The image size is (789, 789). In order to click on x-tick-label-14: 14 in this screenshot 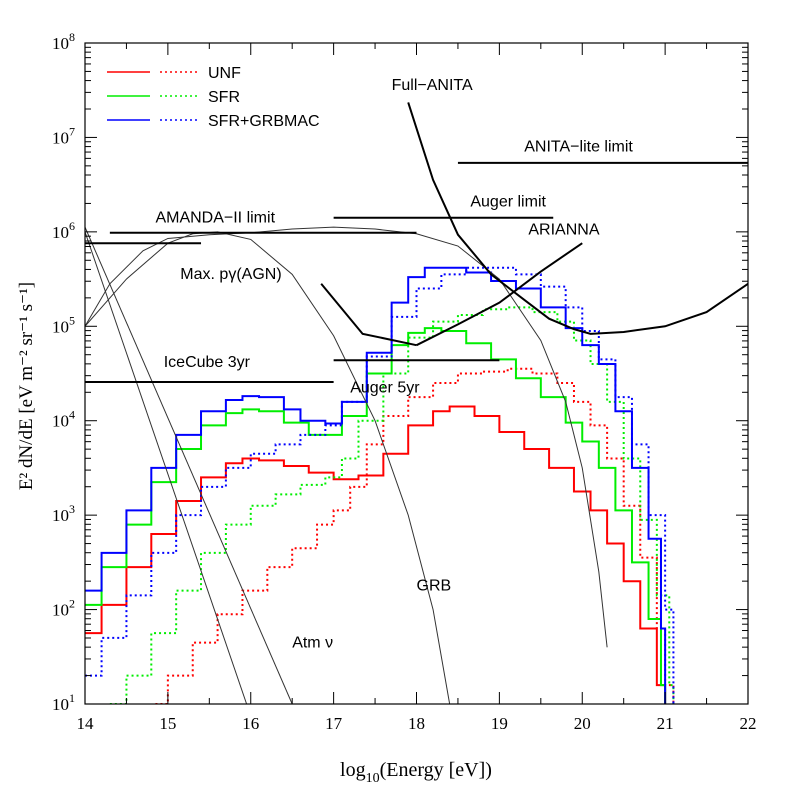, I will do `click(86, 723)`.